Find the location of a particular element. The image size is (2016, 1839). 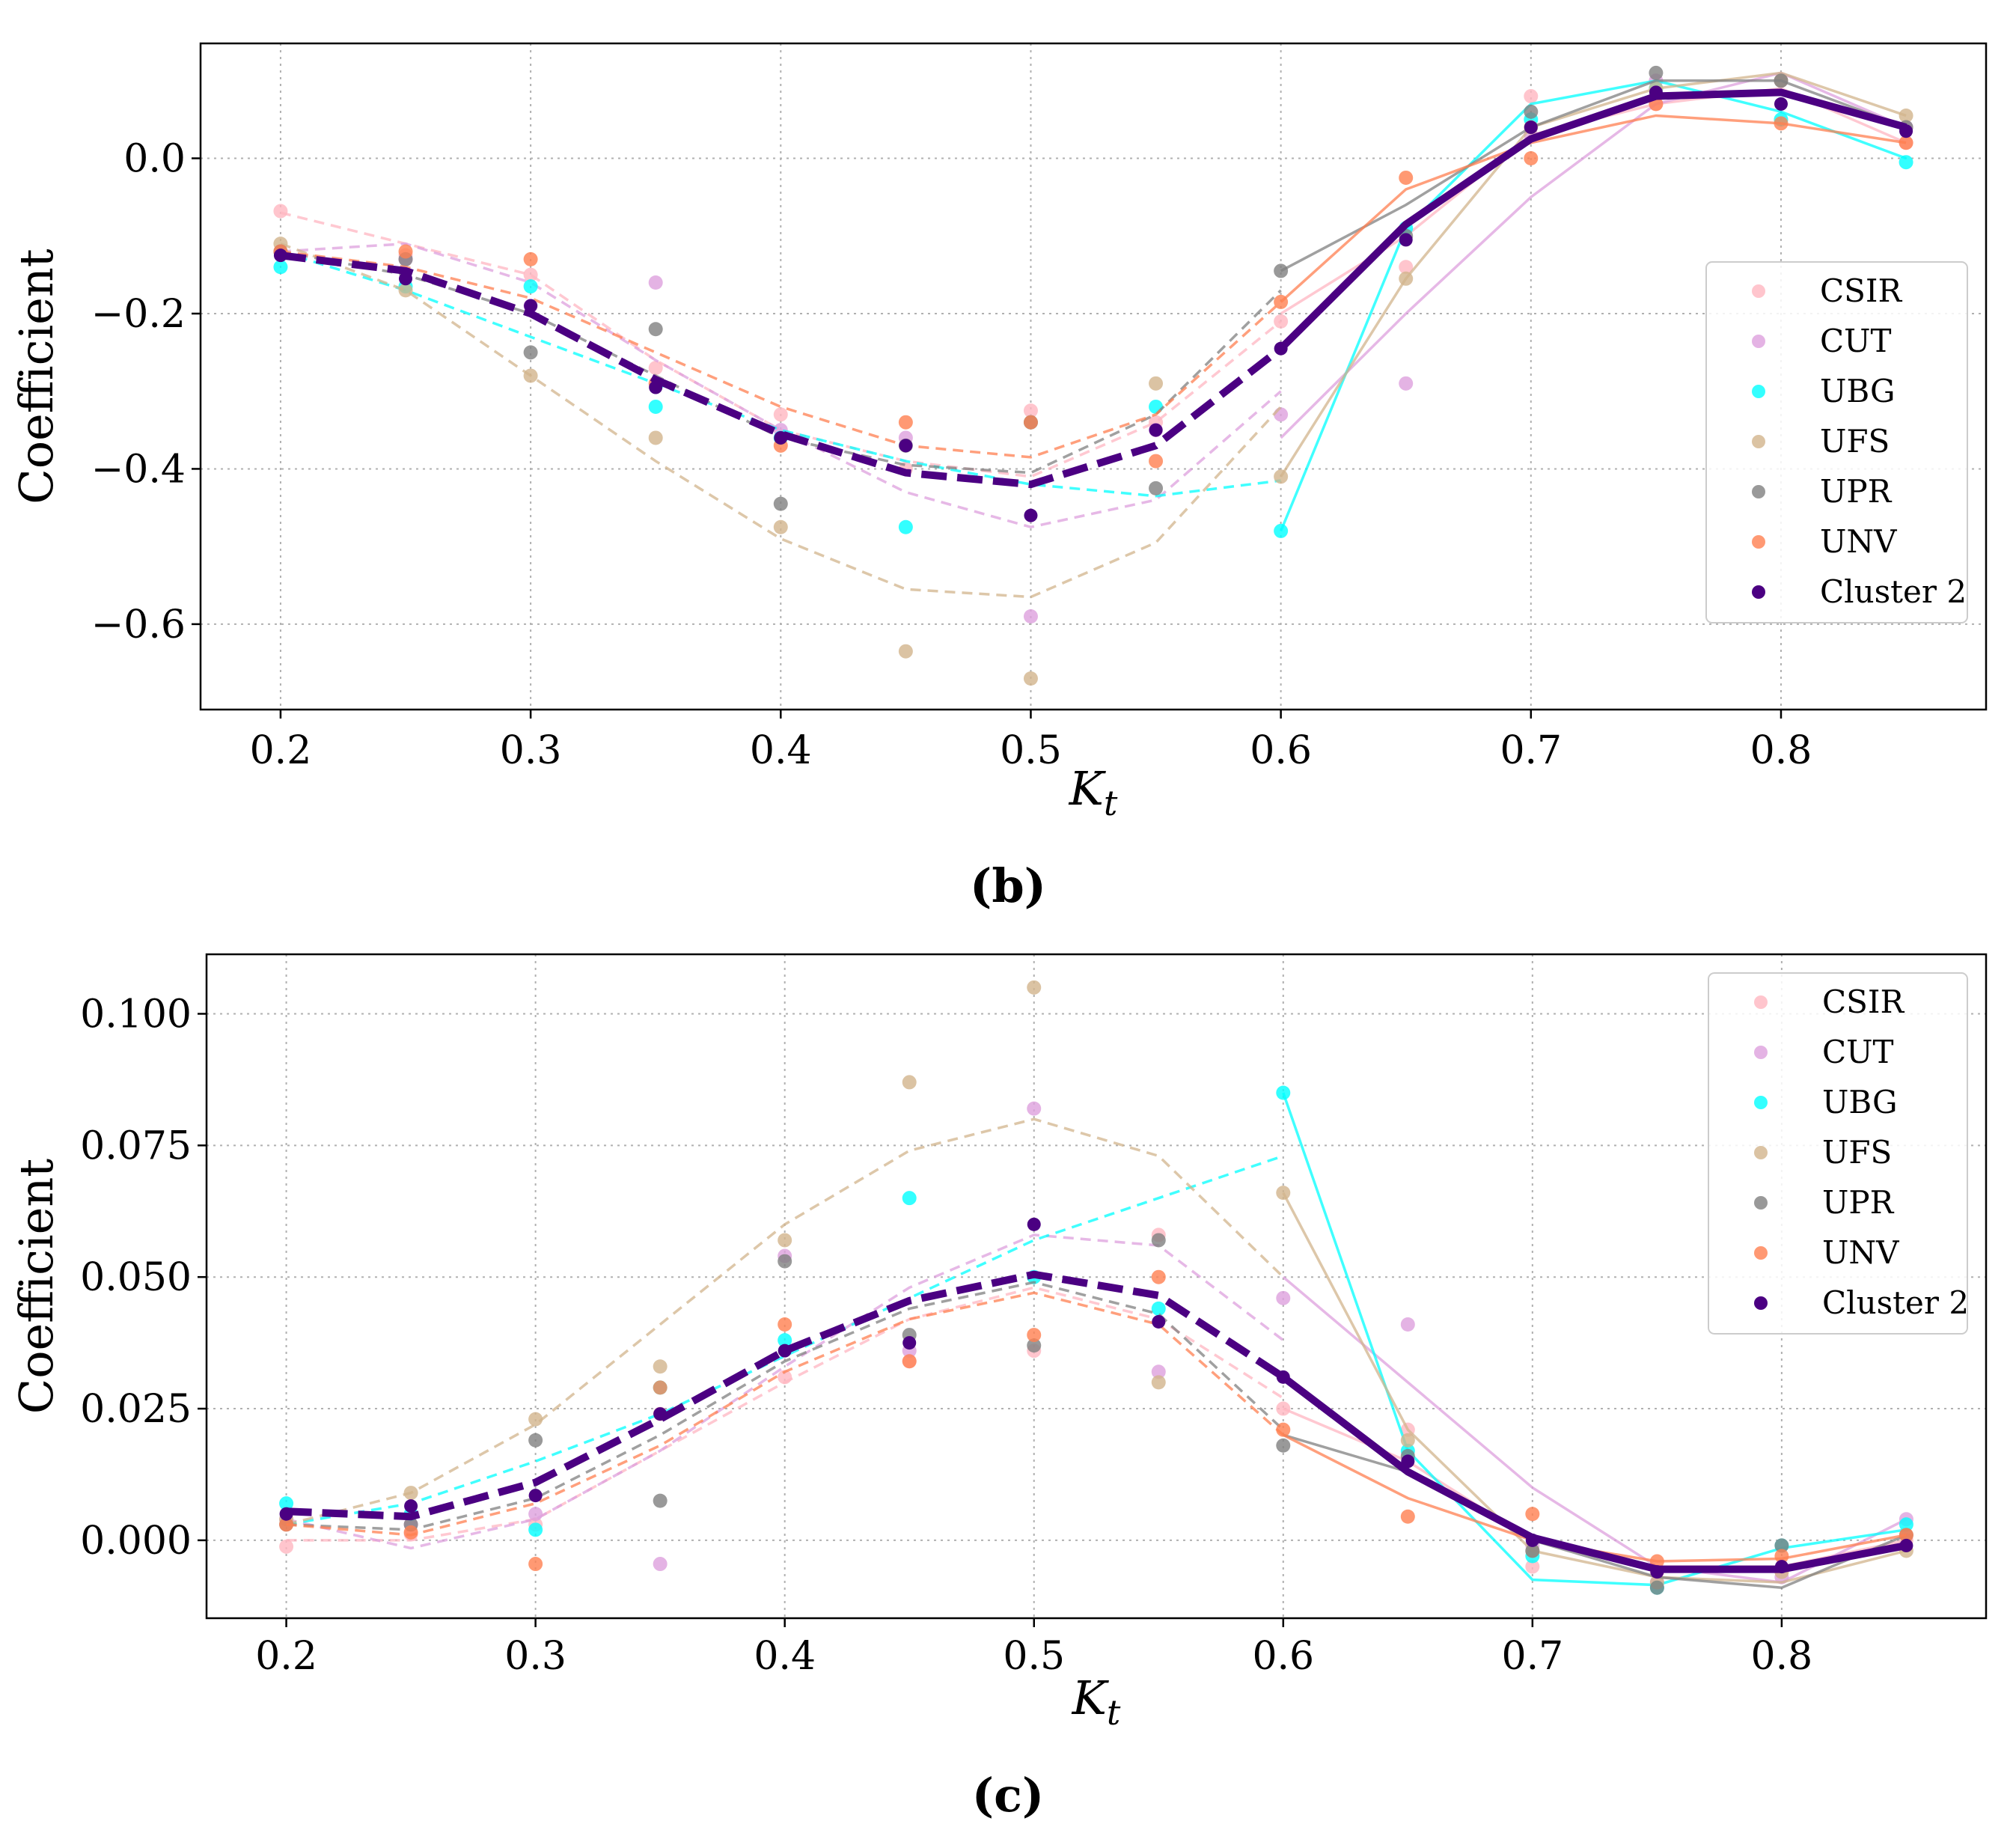

x-tick-label: 0.8 is located at coordinates (1781, 750).